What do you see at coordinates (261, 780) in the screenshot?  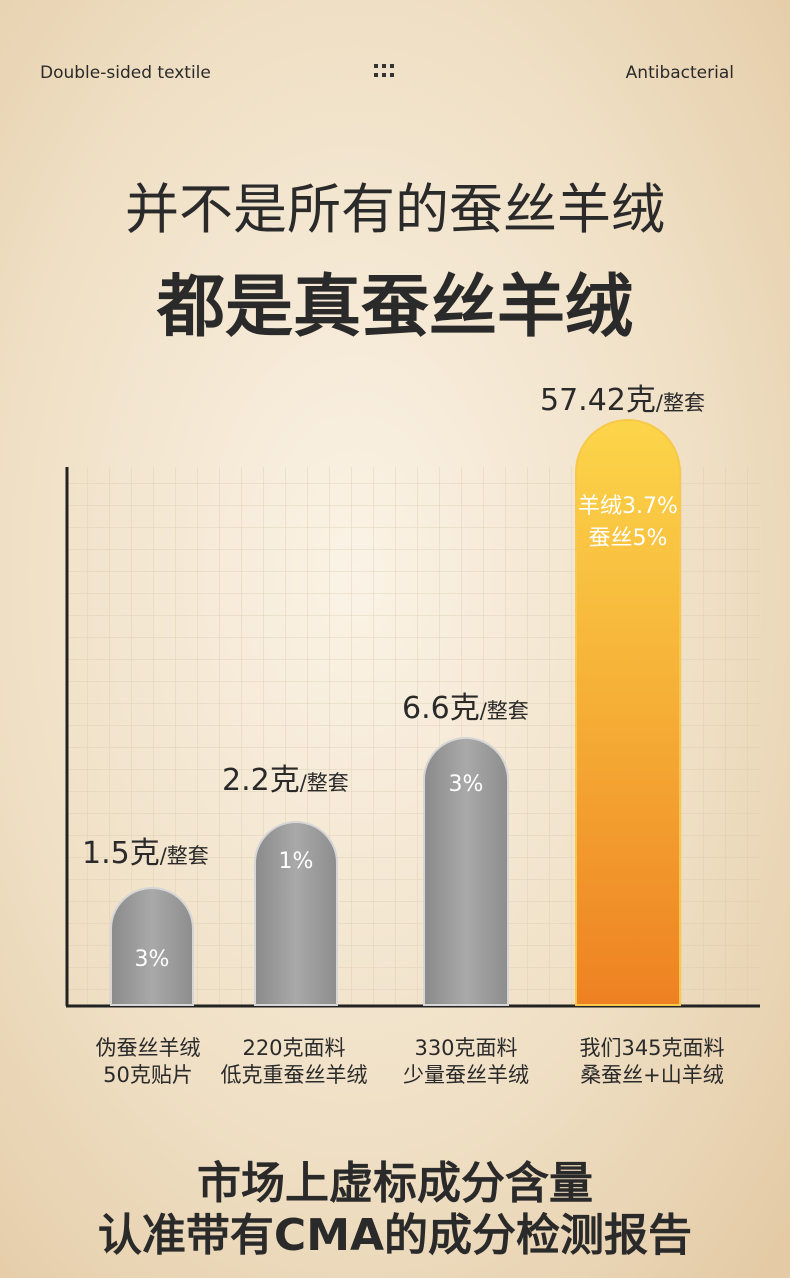 I see `amount: 2.2克` at bounding box center [261, 780].